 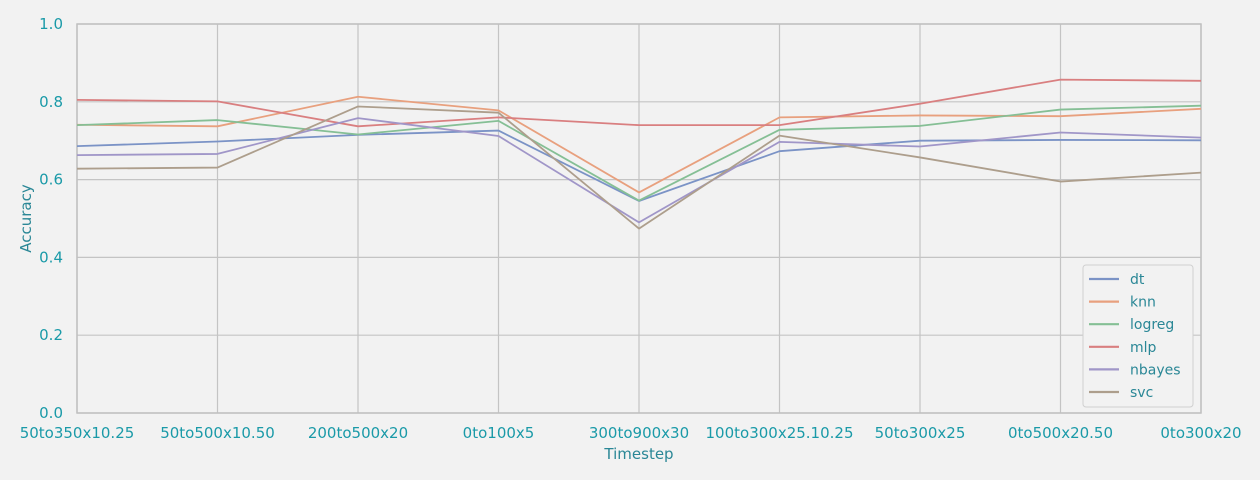 What do you see at coordinates (26, 218) in the screenshot?
I see `y-axis-label: Accuracy` at bounding box center [26, 218].